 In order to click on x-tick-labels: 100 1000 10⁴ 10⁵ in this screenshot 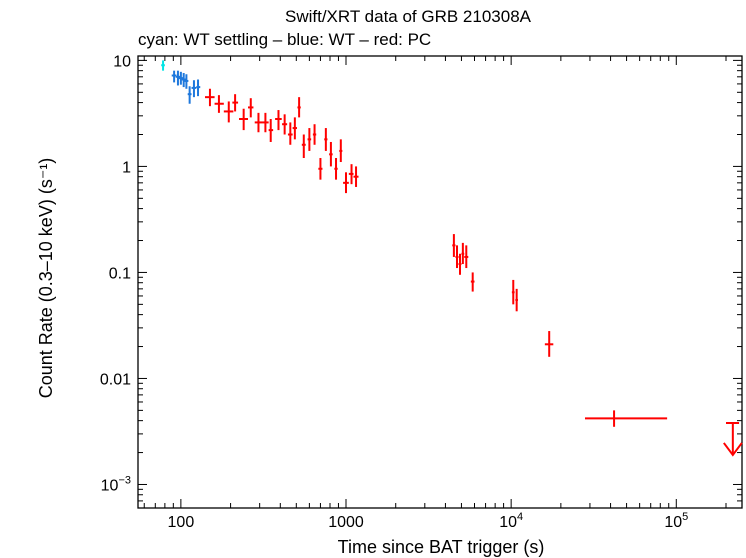, I will do `click(428, 521)`.